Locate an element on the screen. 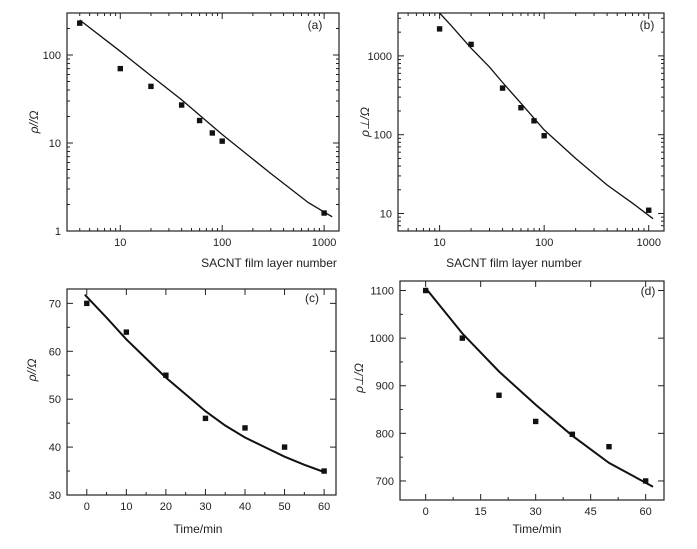 This screenshot has width=697, height=549. x-tick-label: 50 is located at coordinates (284, 507).